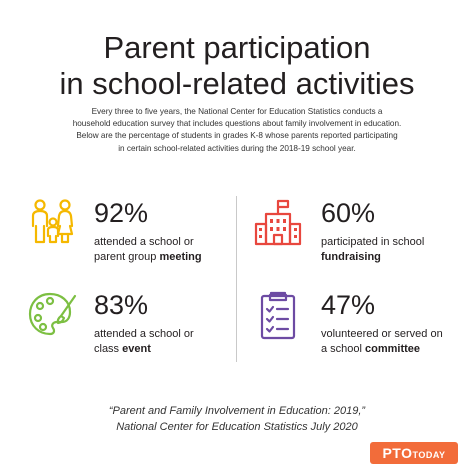  Describe the element at coordinates (429, 455) in the screenshot. I see `logo-subtext: TODAY` at that location.